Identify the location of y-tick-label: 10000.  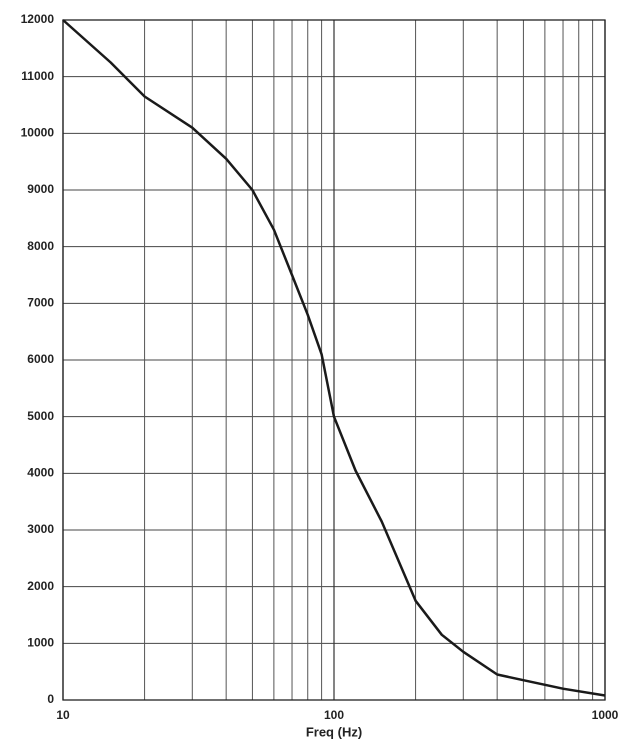
(38, 133).